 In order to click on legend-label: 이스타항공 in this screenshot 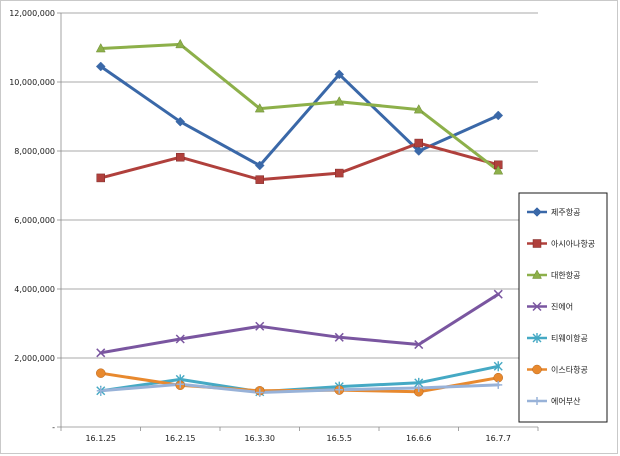, I will do `click(569, 370)`.